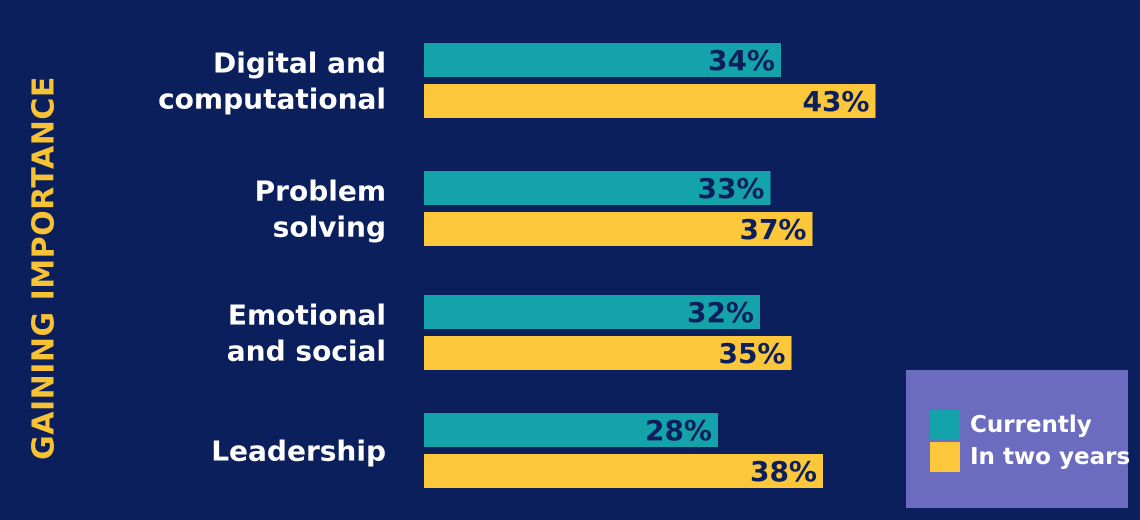  I want to click on bar-currently-emotional-and-social, so click(592, 312).